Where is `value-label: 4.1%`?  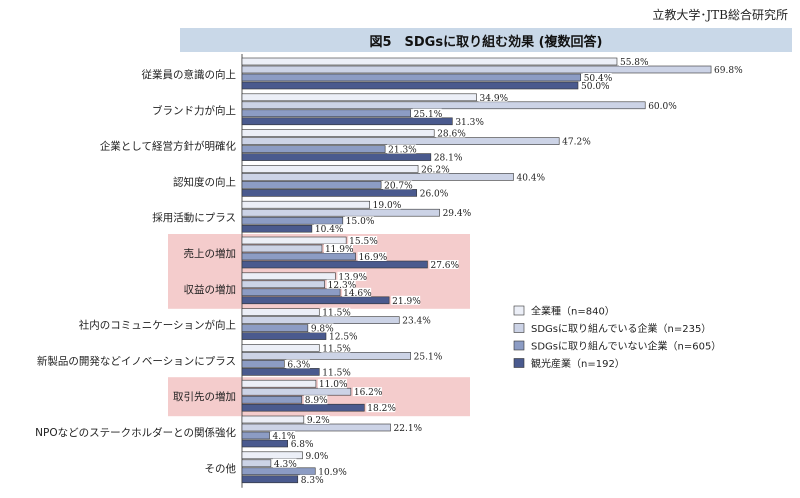
value-label: 4.1% is located at coordinates (284, 437).